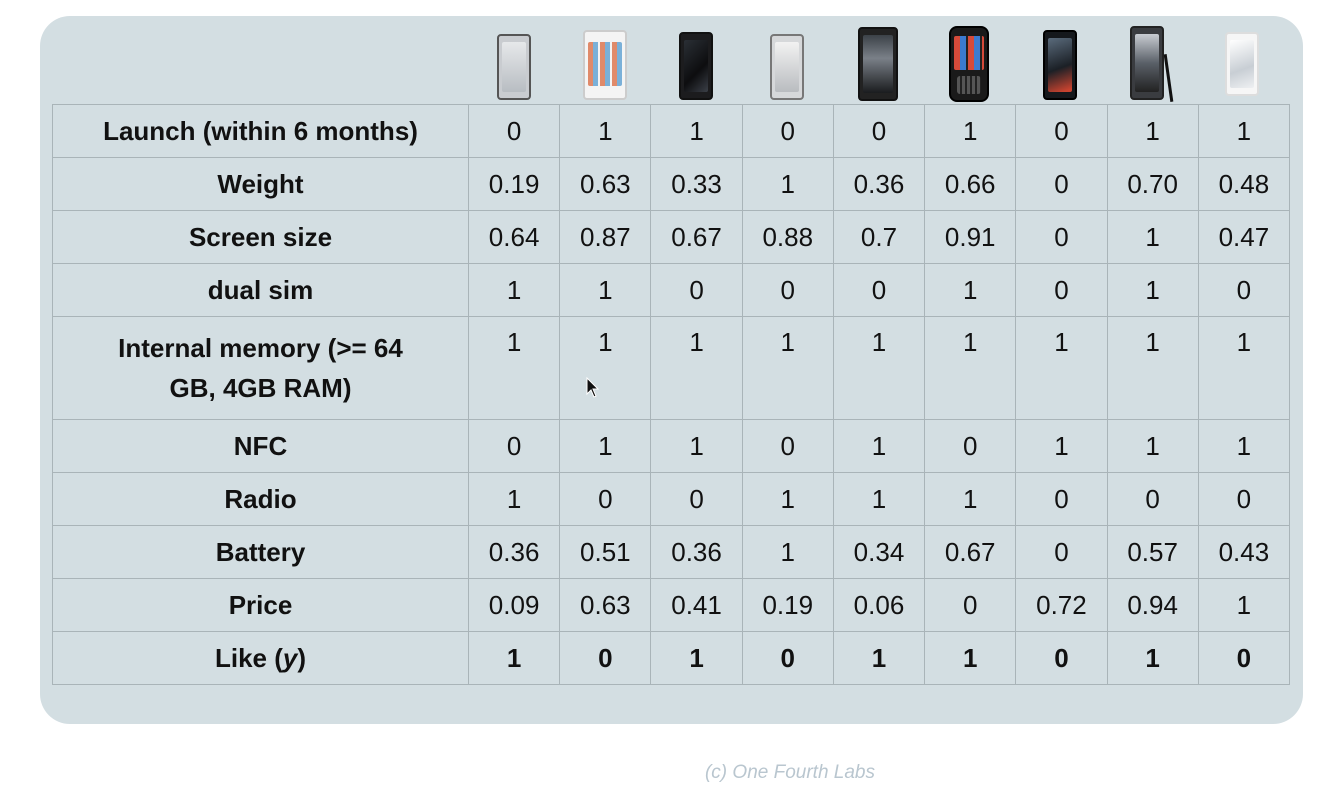  I want to click on table-row: dual sim 1 1 0 0 0 1 0 1 0, so click(671, 290).